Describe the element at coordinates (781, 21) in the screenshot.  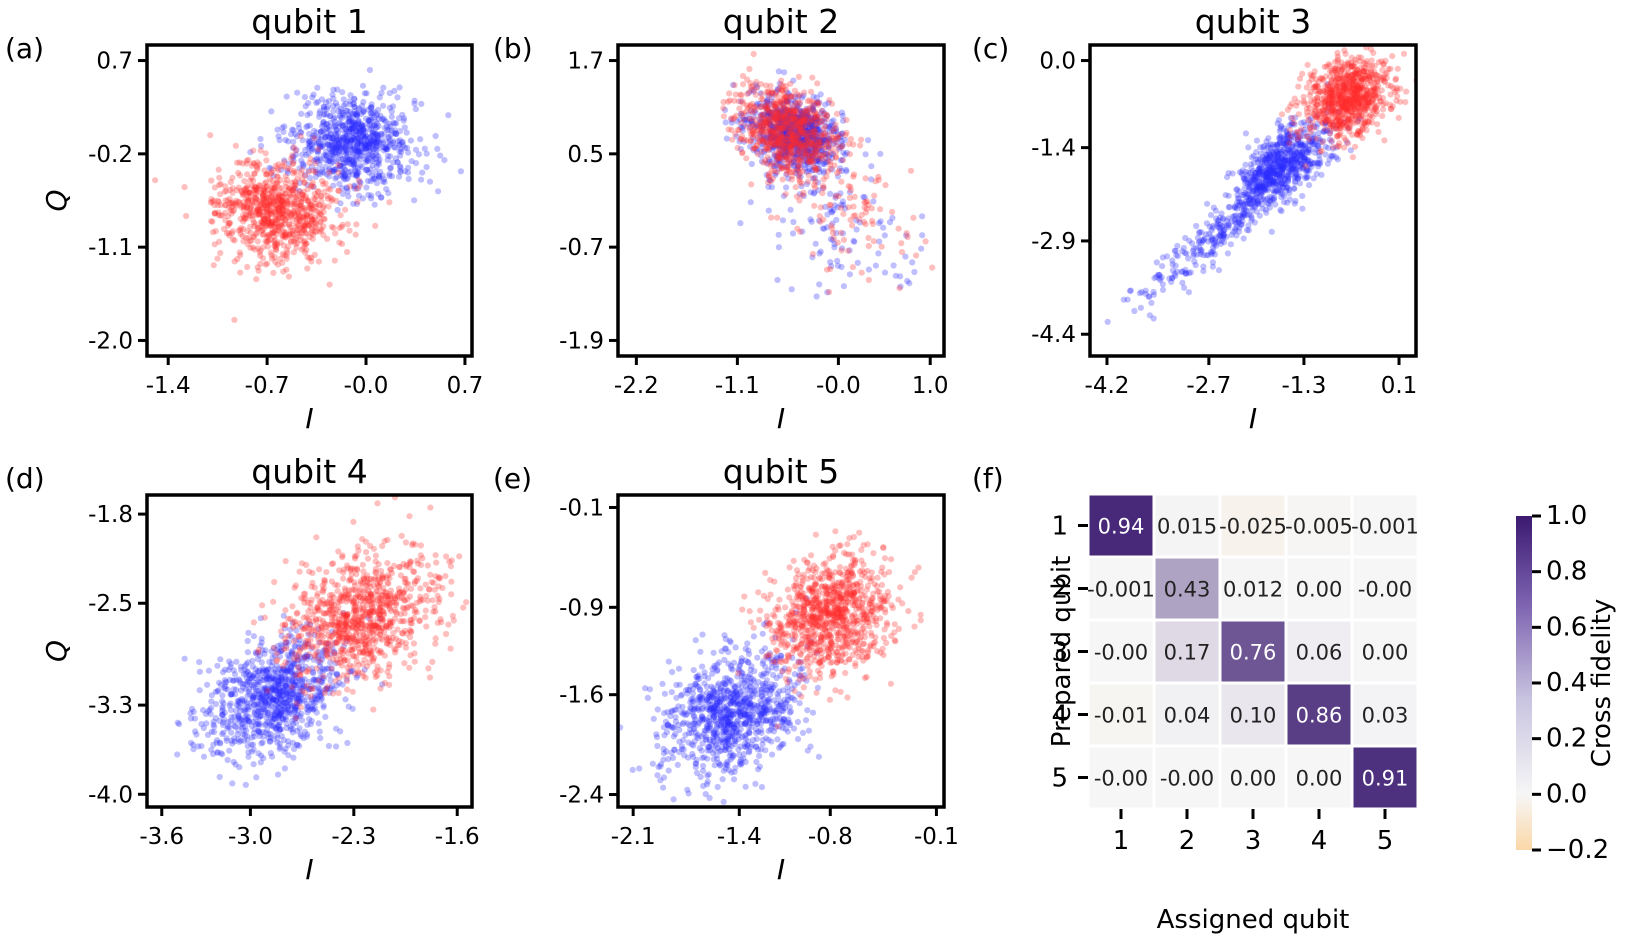
I see `panel-title: qubit 2` at that location.